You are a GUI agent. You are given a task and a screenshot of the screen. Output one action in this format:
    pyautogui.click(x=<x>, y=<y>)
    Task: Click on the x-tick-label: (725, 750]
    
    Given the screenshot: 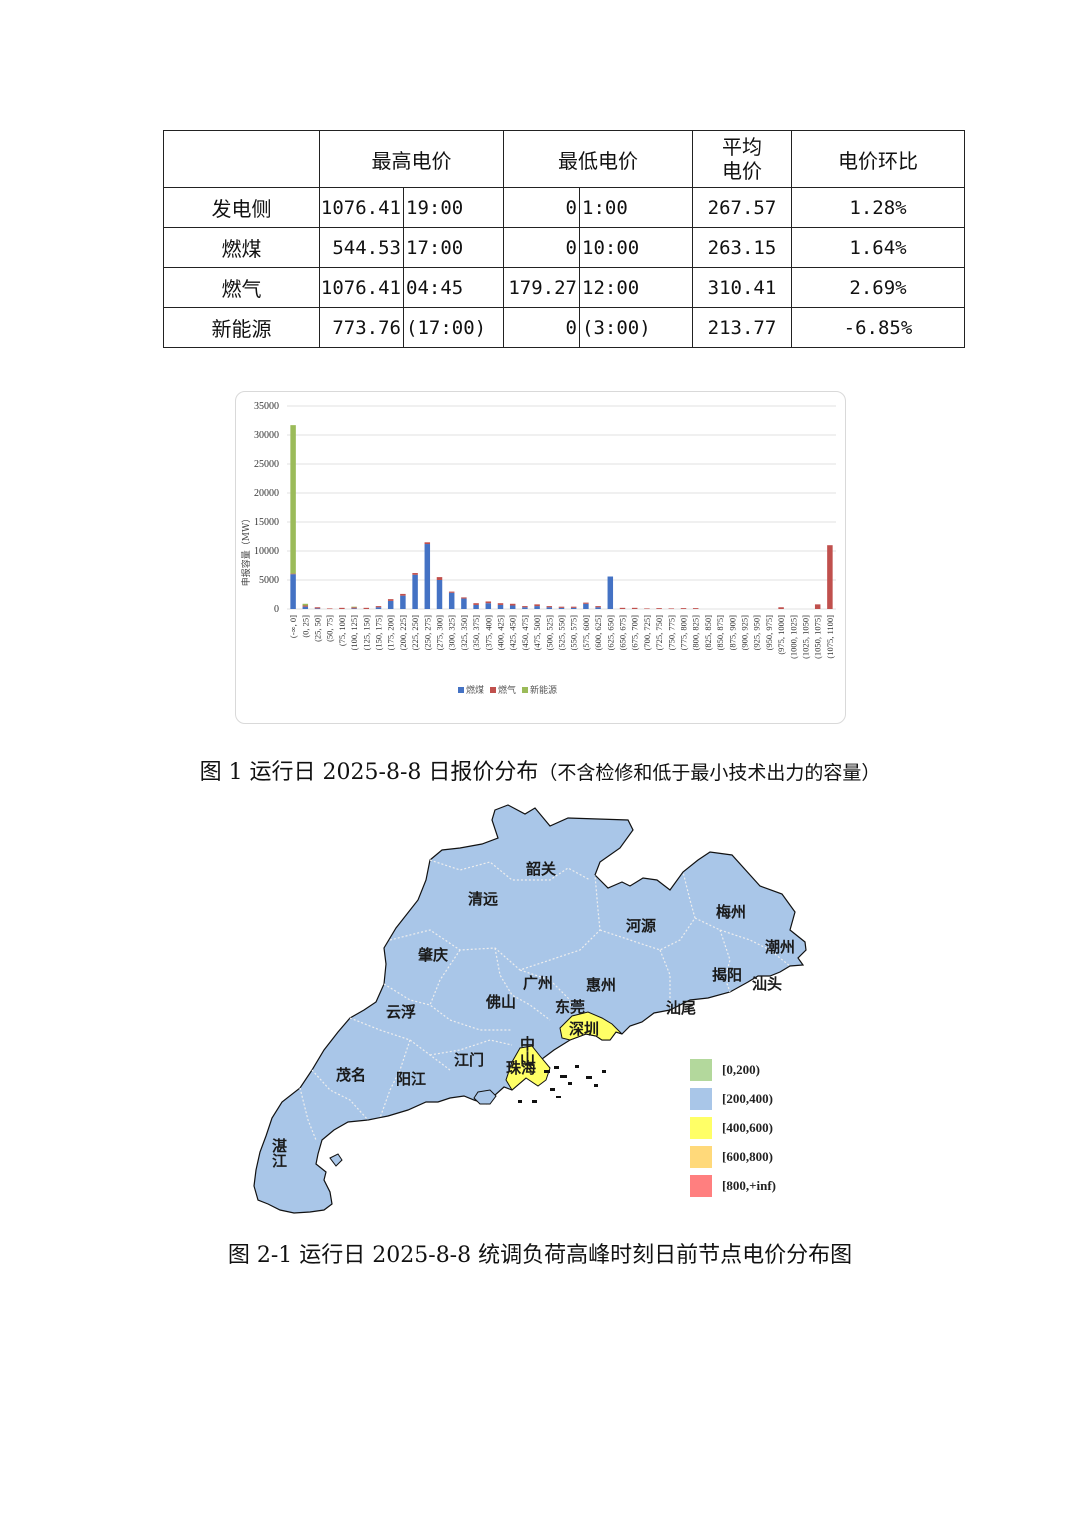 What is the action you would take?
    pyautogui.click(x=659, y=633)
    